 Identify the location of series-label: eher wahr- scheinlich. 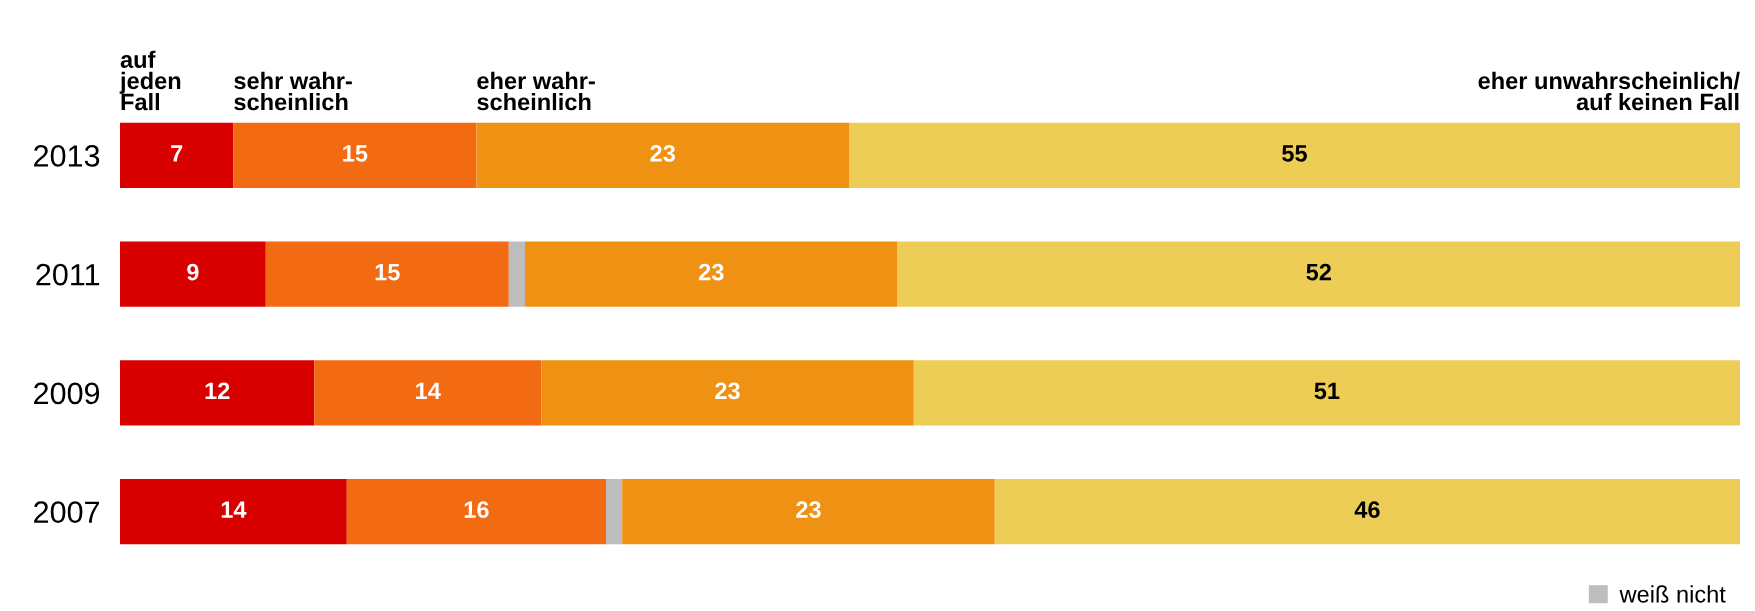
(536, 91).